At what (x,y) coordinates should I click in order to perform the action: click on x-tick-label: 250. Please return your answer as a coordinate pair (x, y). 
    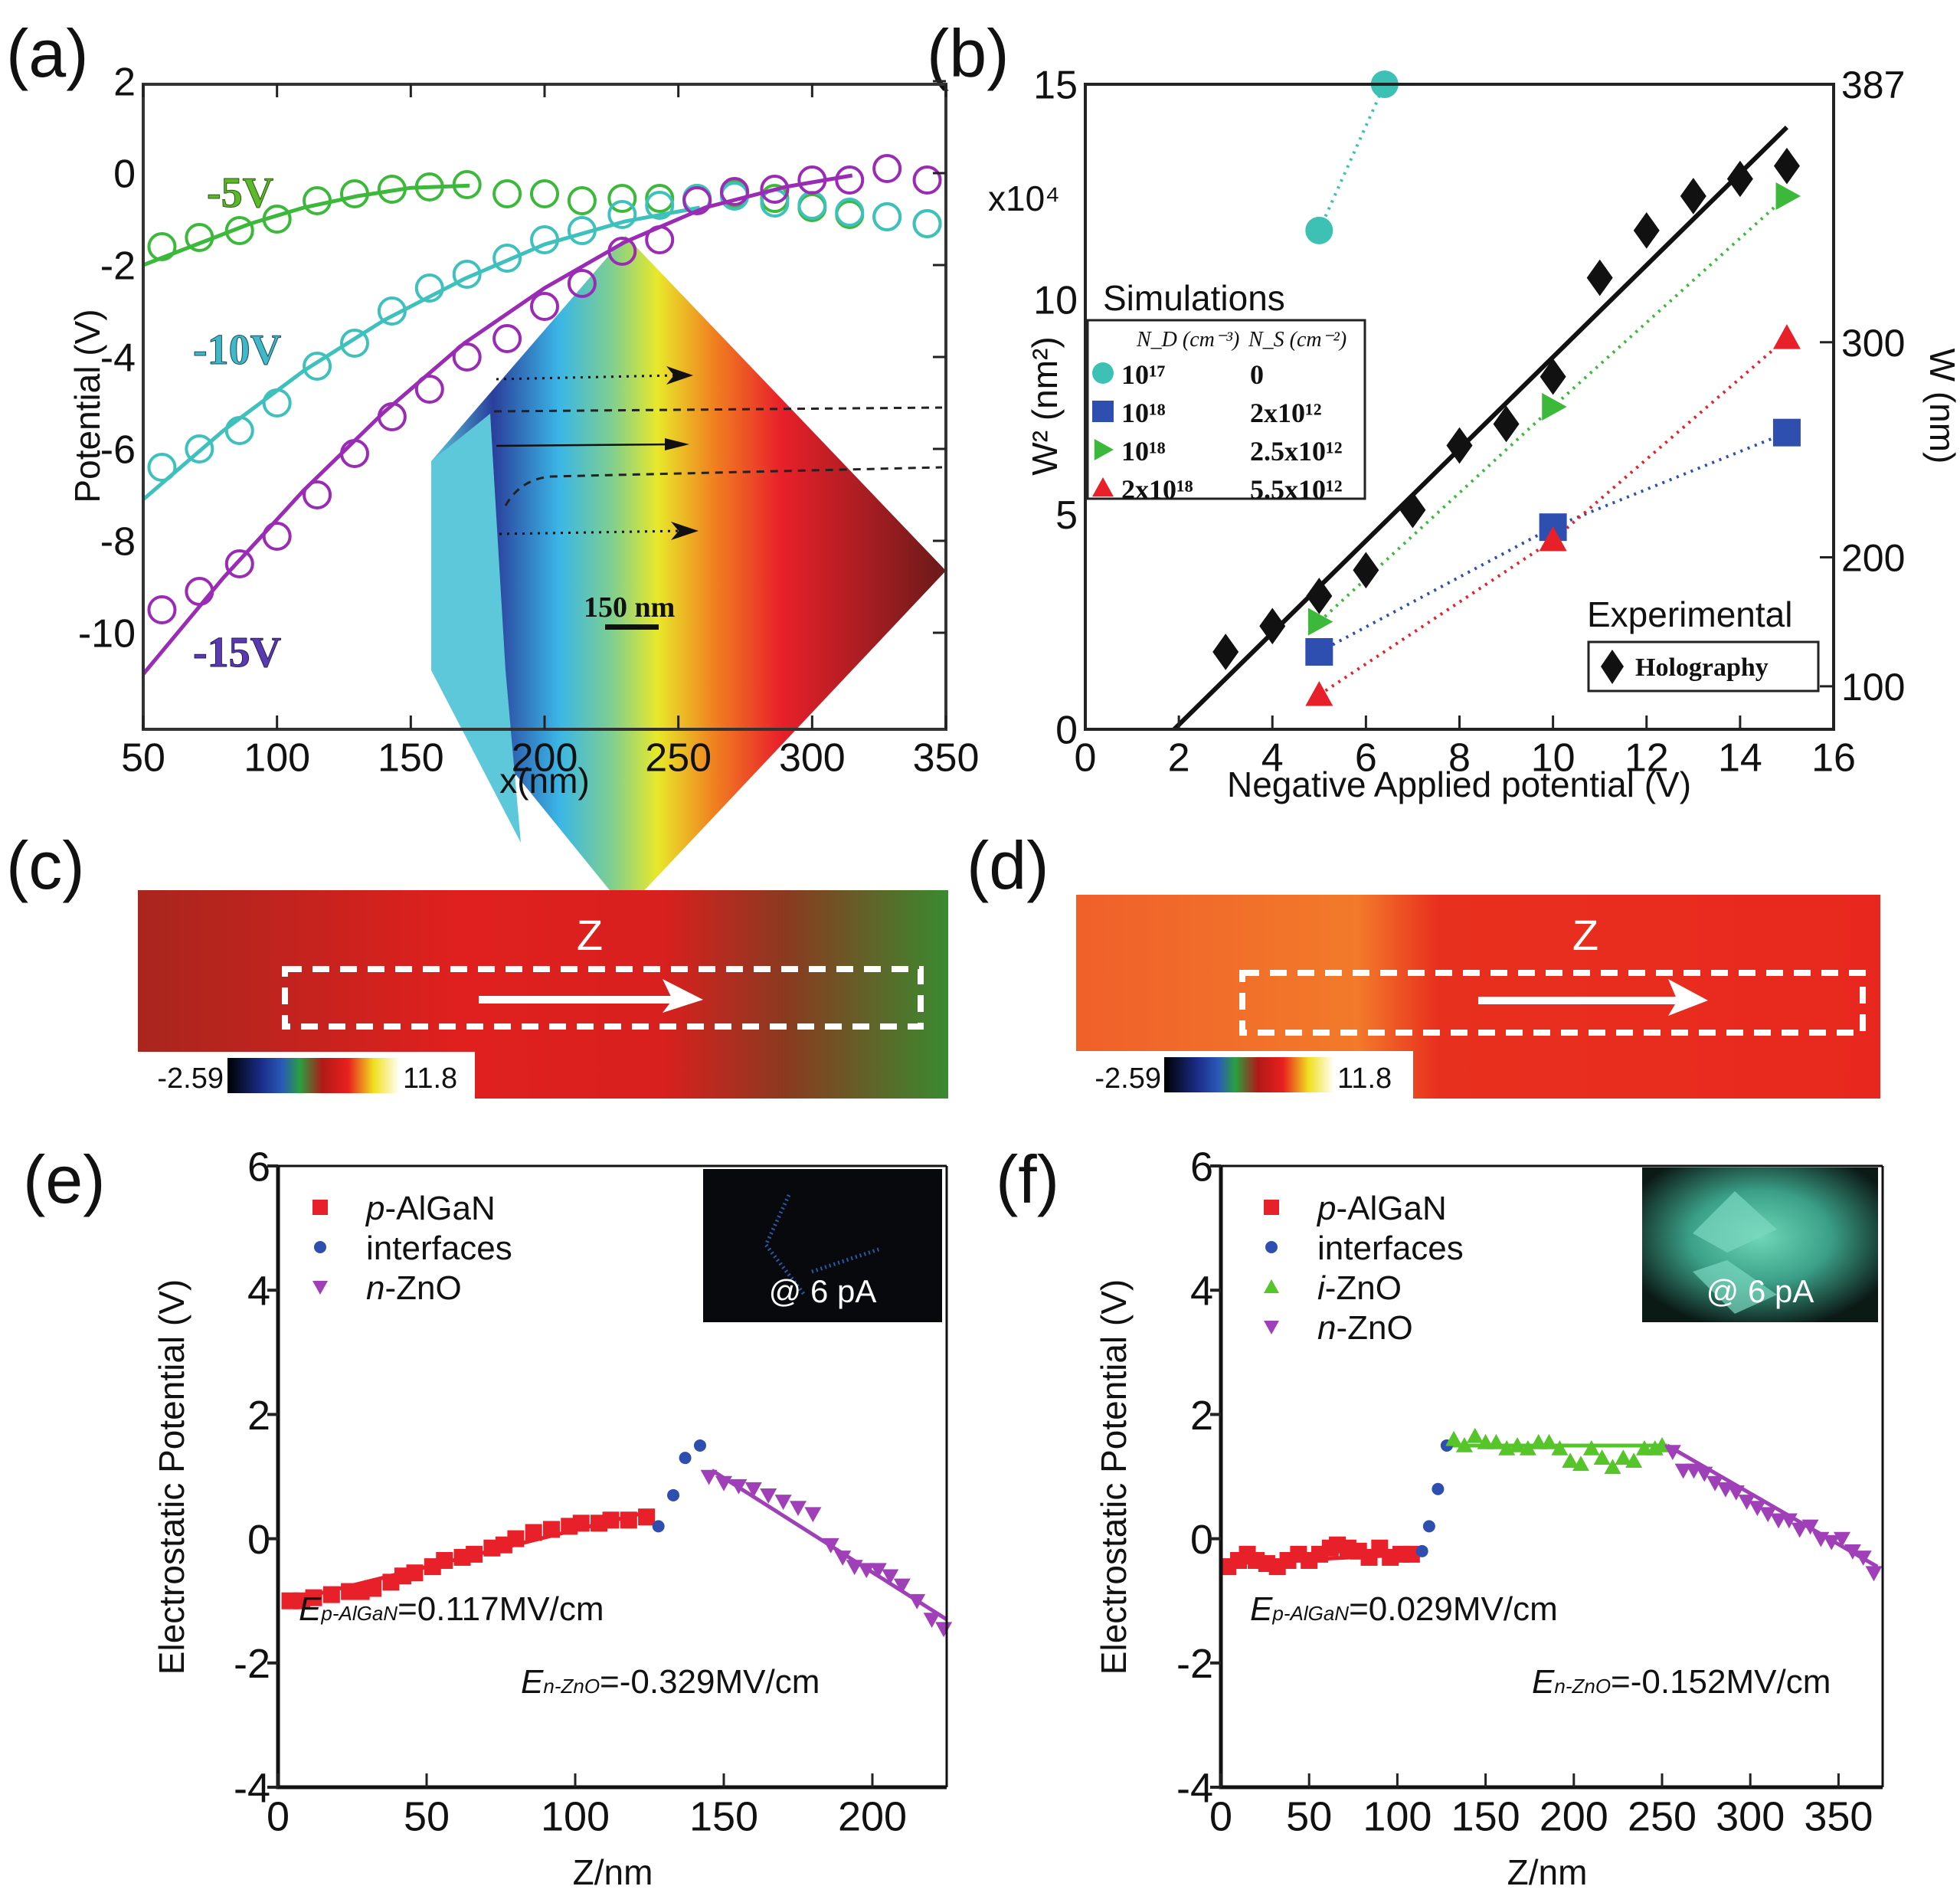
    Looking at the image, I should click on (678, 759).